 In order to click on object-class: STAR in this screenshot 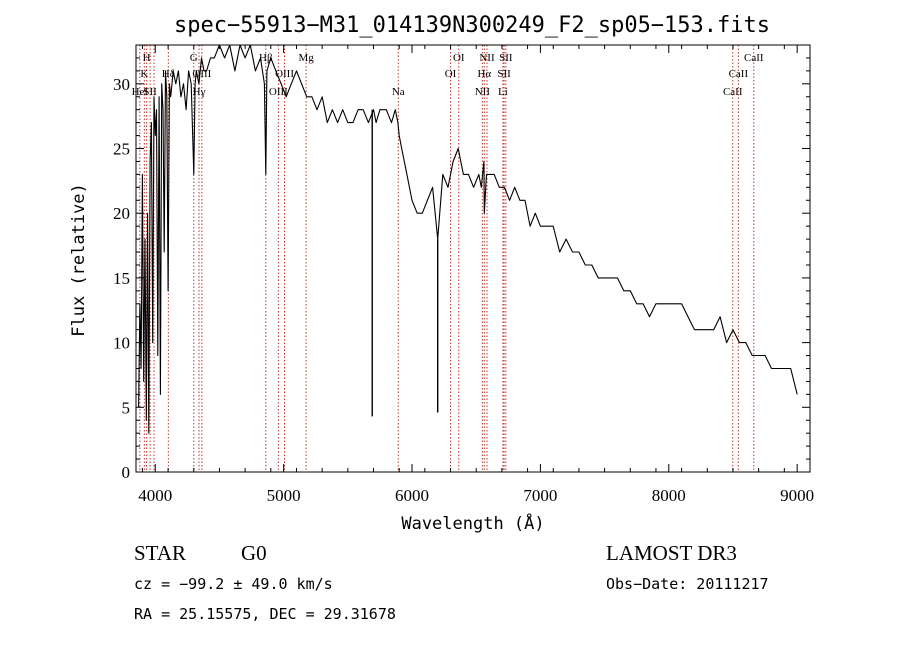, I will do `click(160, 553)`.